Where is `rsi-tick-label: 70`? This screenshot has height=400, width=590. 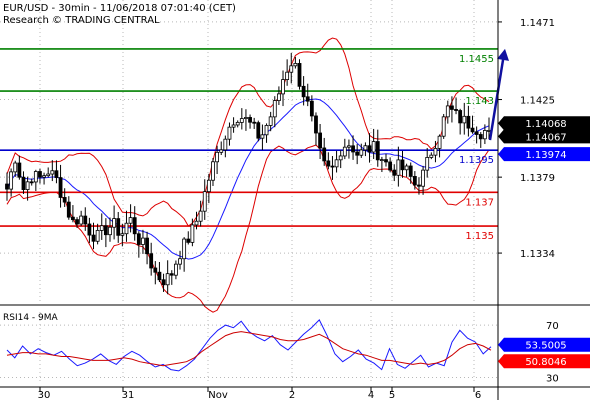 rsi-tick-label: 70 is located at coordinates (552, 326).